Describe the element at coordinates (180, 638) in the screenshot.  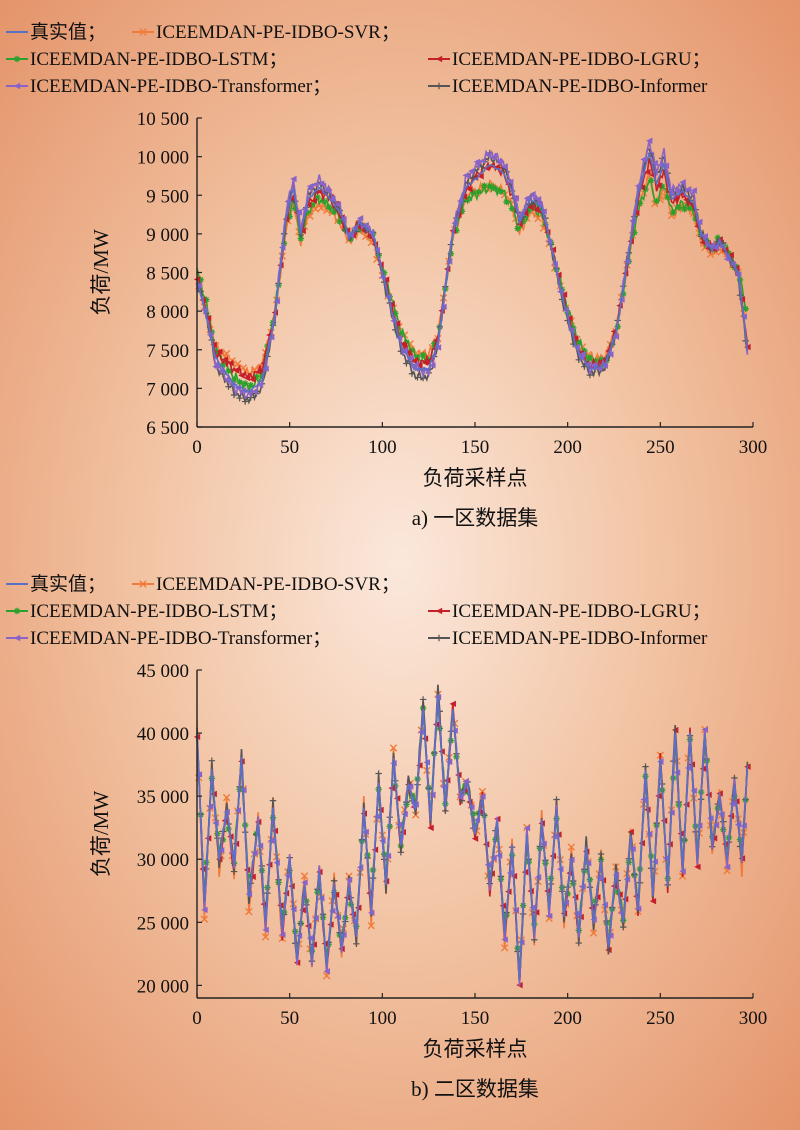
I see `chart-b-legend-label-4: ICEEMDAN-PE-IDBO-Transformer；` at that location.